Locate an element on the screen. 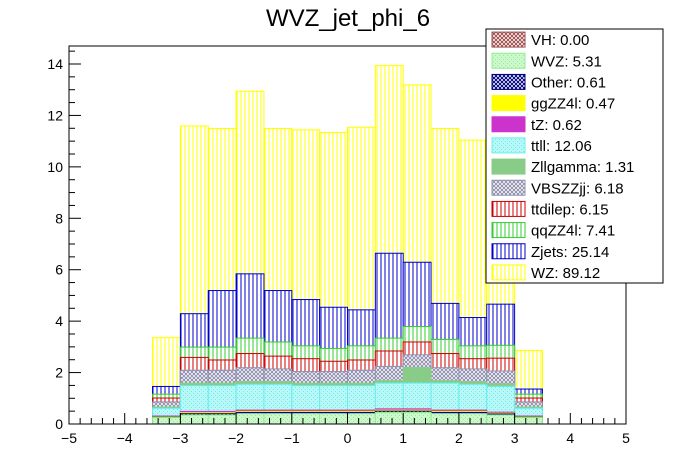  legend-label: Other: 0.61 is located at coordinates (568, 82).